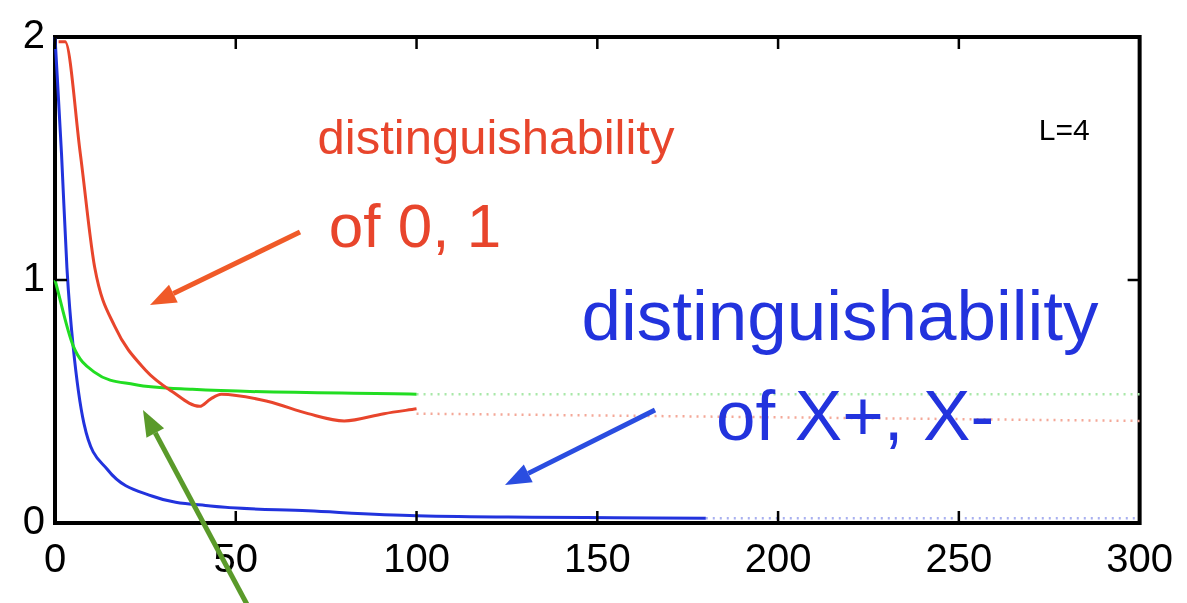 This screenshot has width=1187, height=603. What do you see at coordinates (778, 558) in the screenshot?
I see `x-tick-label: 200` at bounding box center [778, 558].